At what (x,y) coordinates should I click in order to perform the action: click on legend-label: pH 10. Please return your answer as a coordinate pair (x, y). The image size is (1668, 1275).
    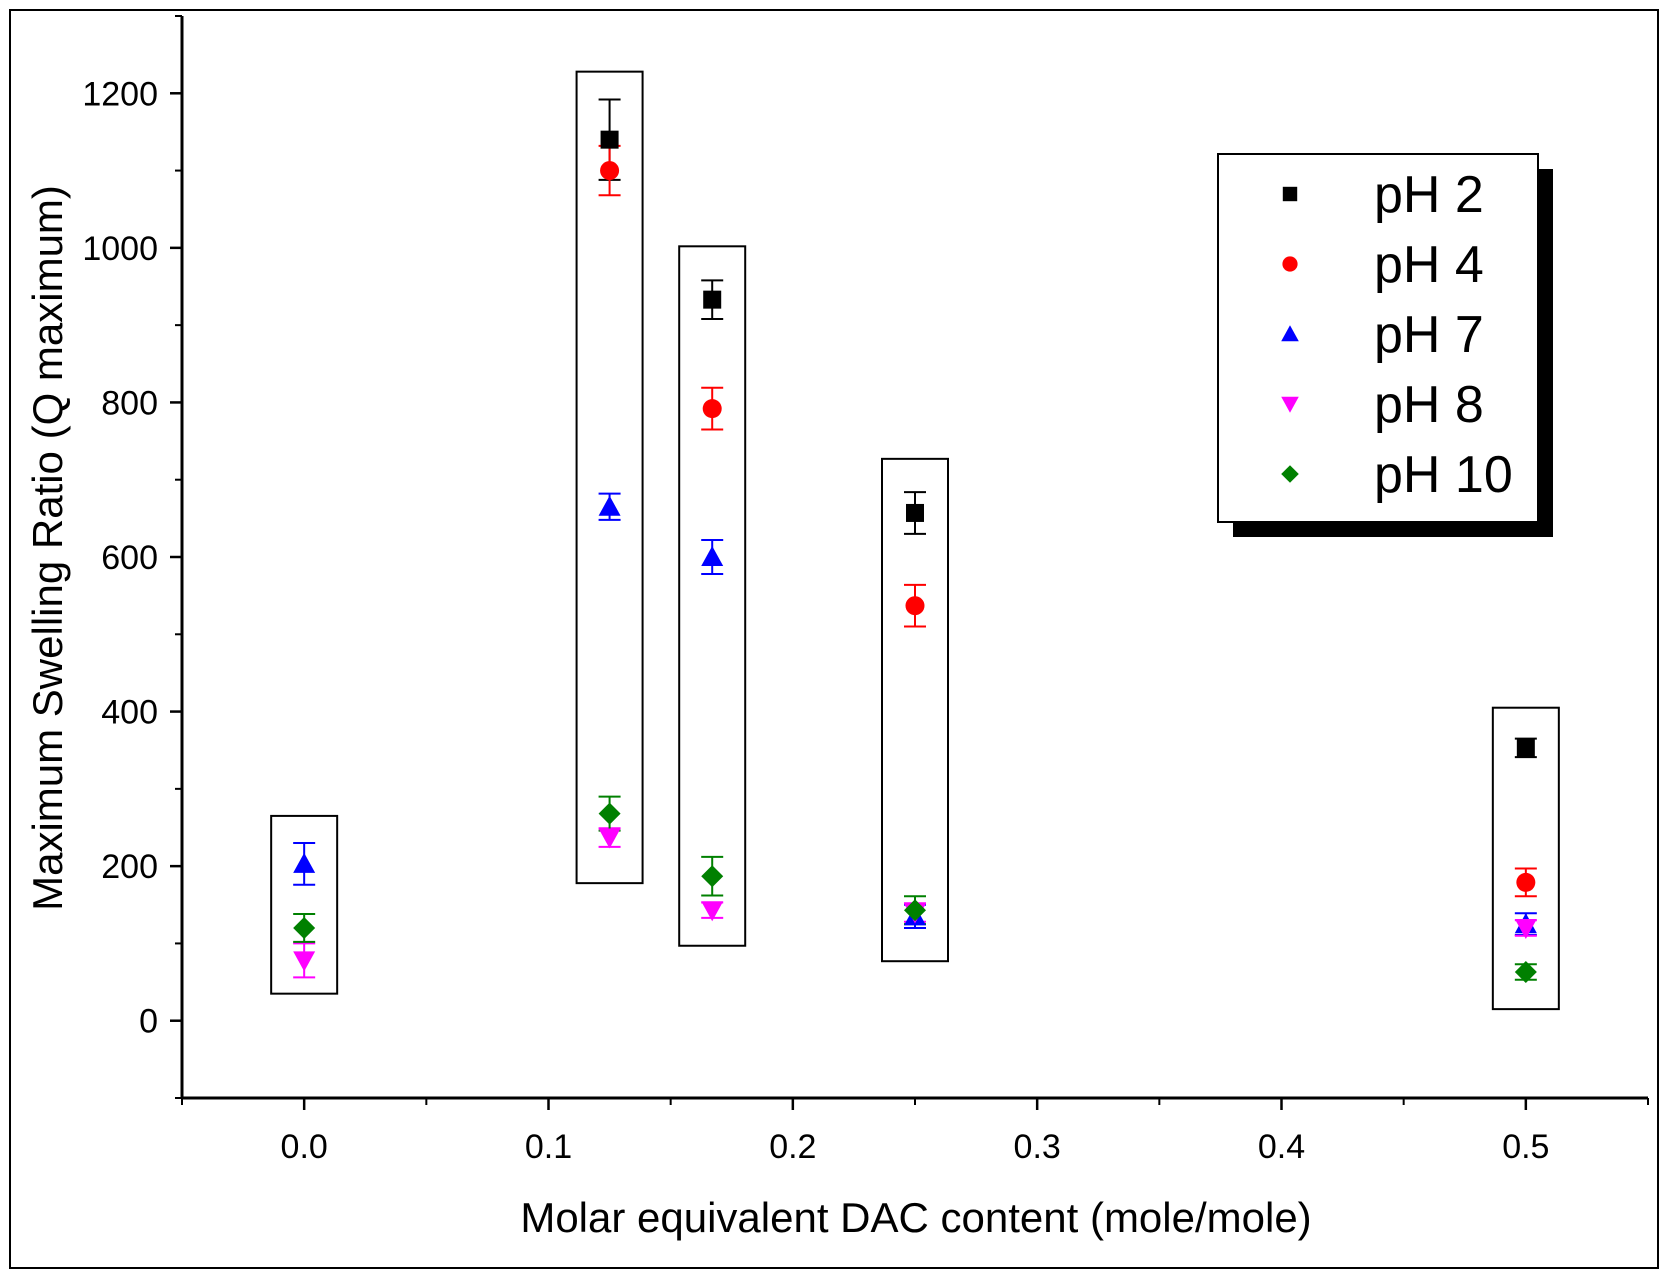
    Looking at the image, I should click on (1443, 475).